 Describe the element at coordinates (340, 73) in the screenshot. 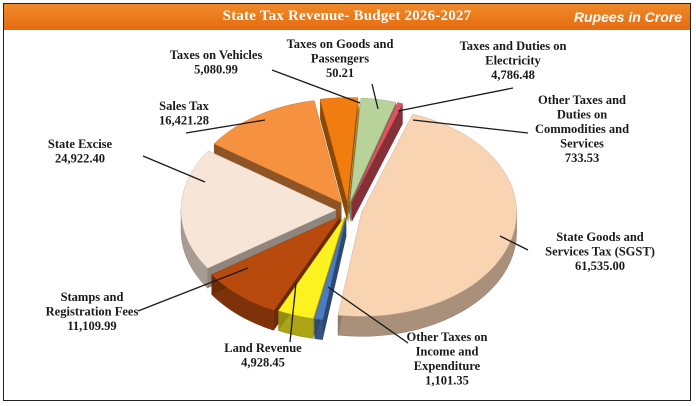

I see `slice-value: 50.21` at that location.